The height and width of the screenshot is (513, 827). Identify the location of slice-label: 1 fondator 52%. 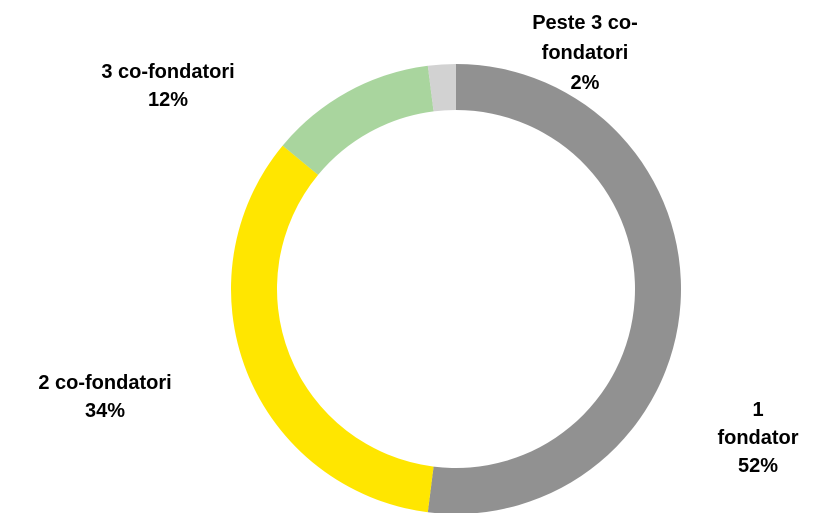
(757, 438).